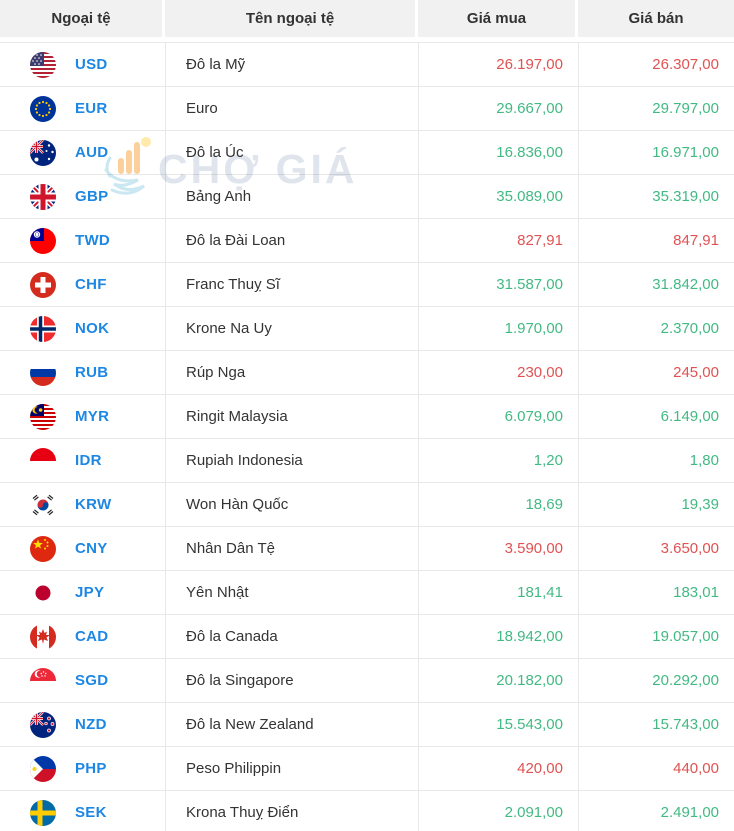  What do you see at coordinates (498, 328) in the screenshot?
I see `buy-price: 1.970,00` at bounding box center [498, 328].